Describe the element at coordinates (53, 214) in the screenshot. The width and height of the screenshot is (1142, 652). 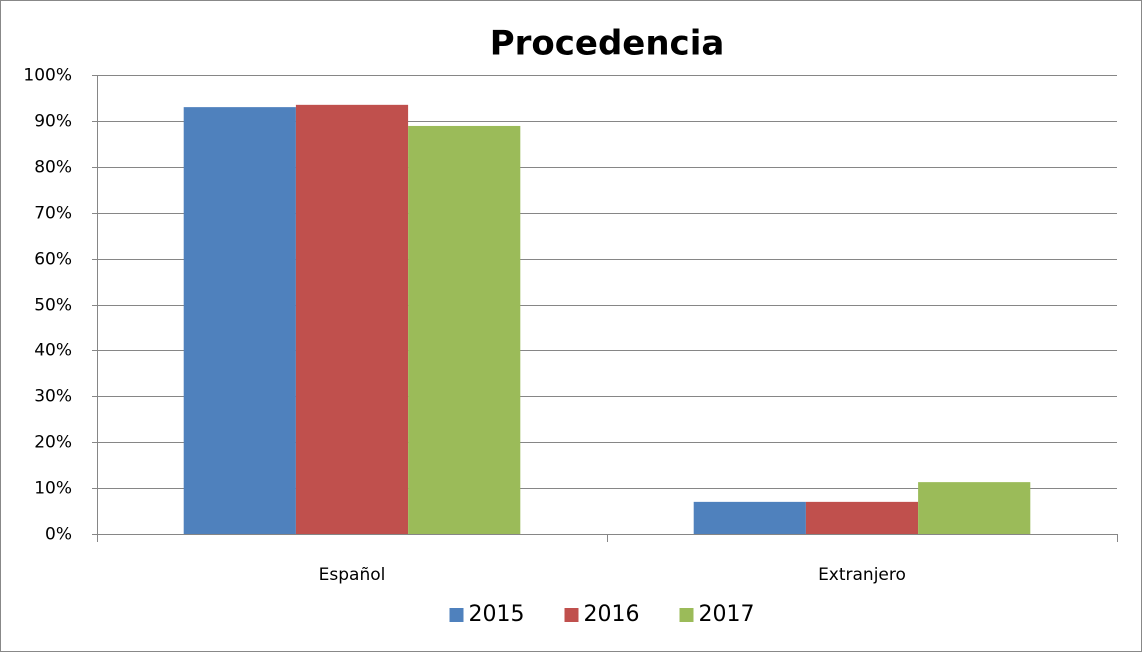
I see `y-tick-label: 70%` at that location.